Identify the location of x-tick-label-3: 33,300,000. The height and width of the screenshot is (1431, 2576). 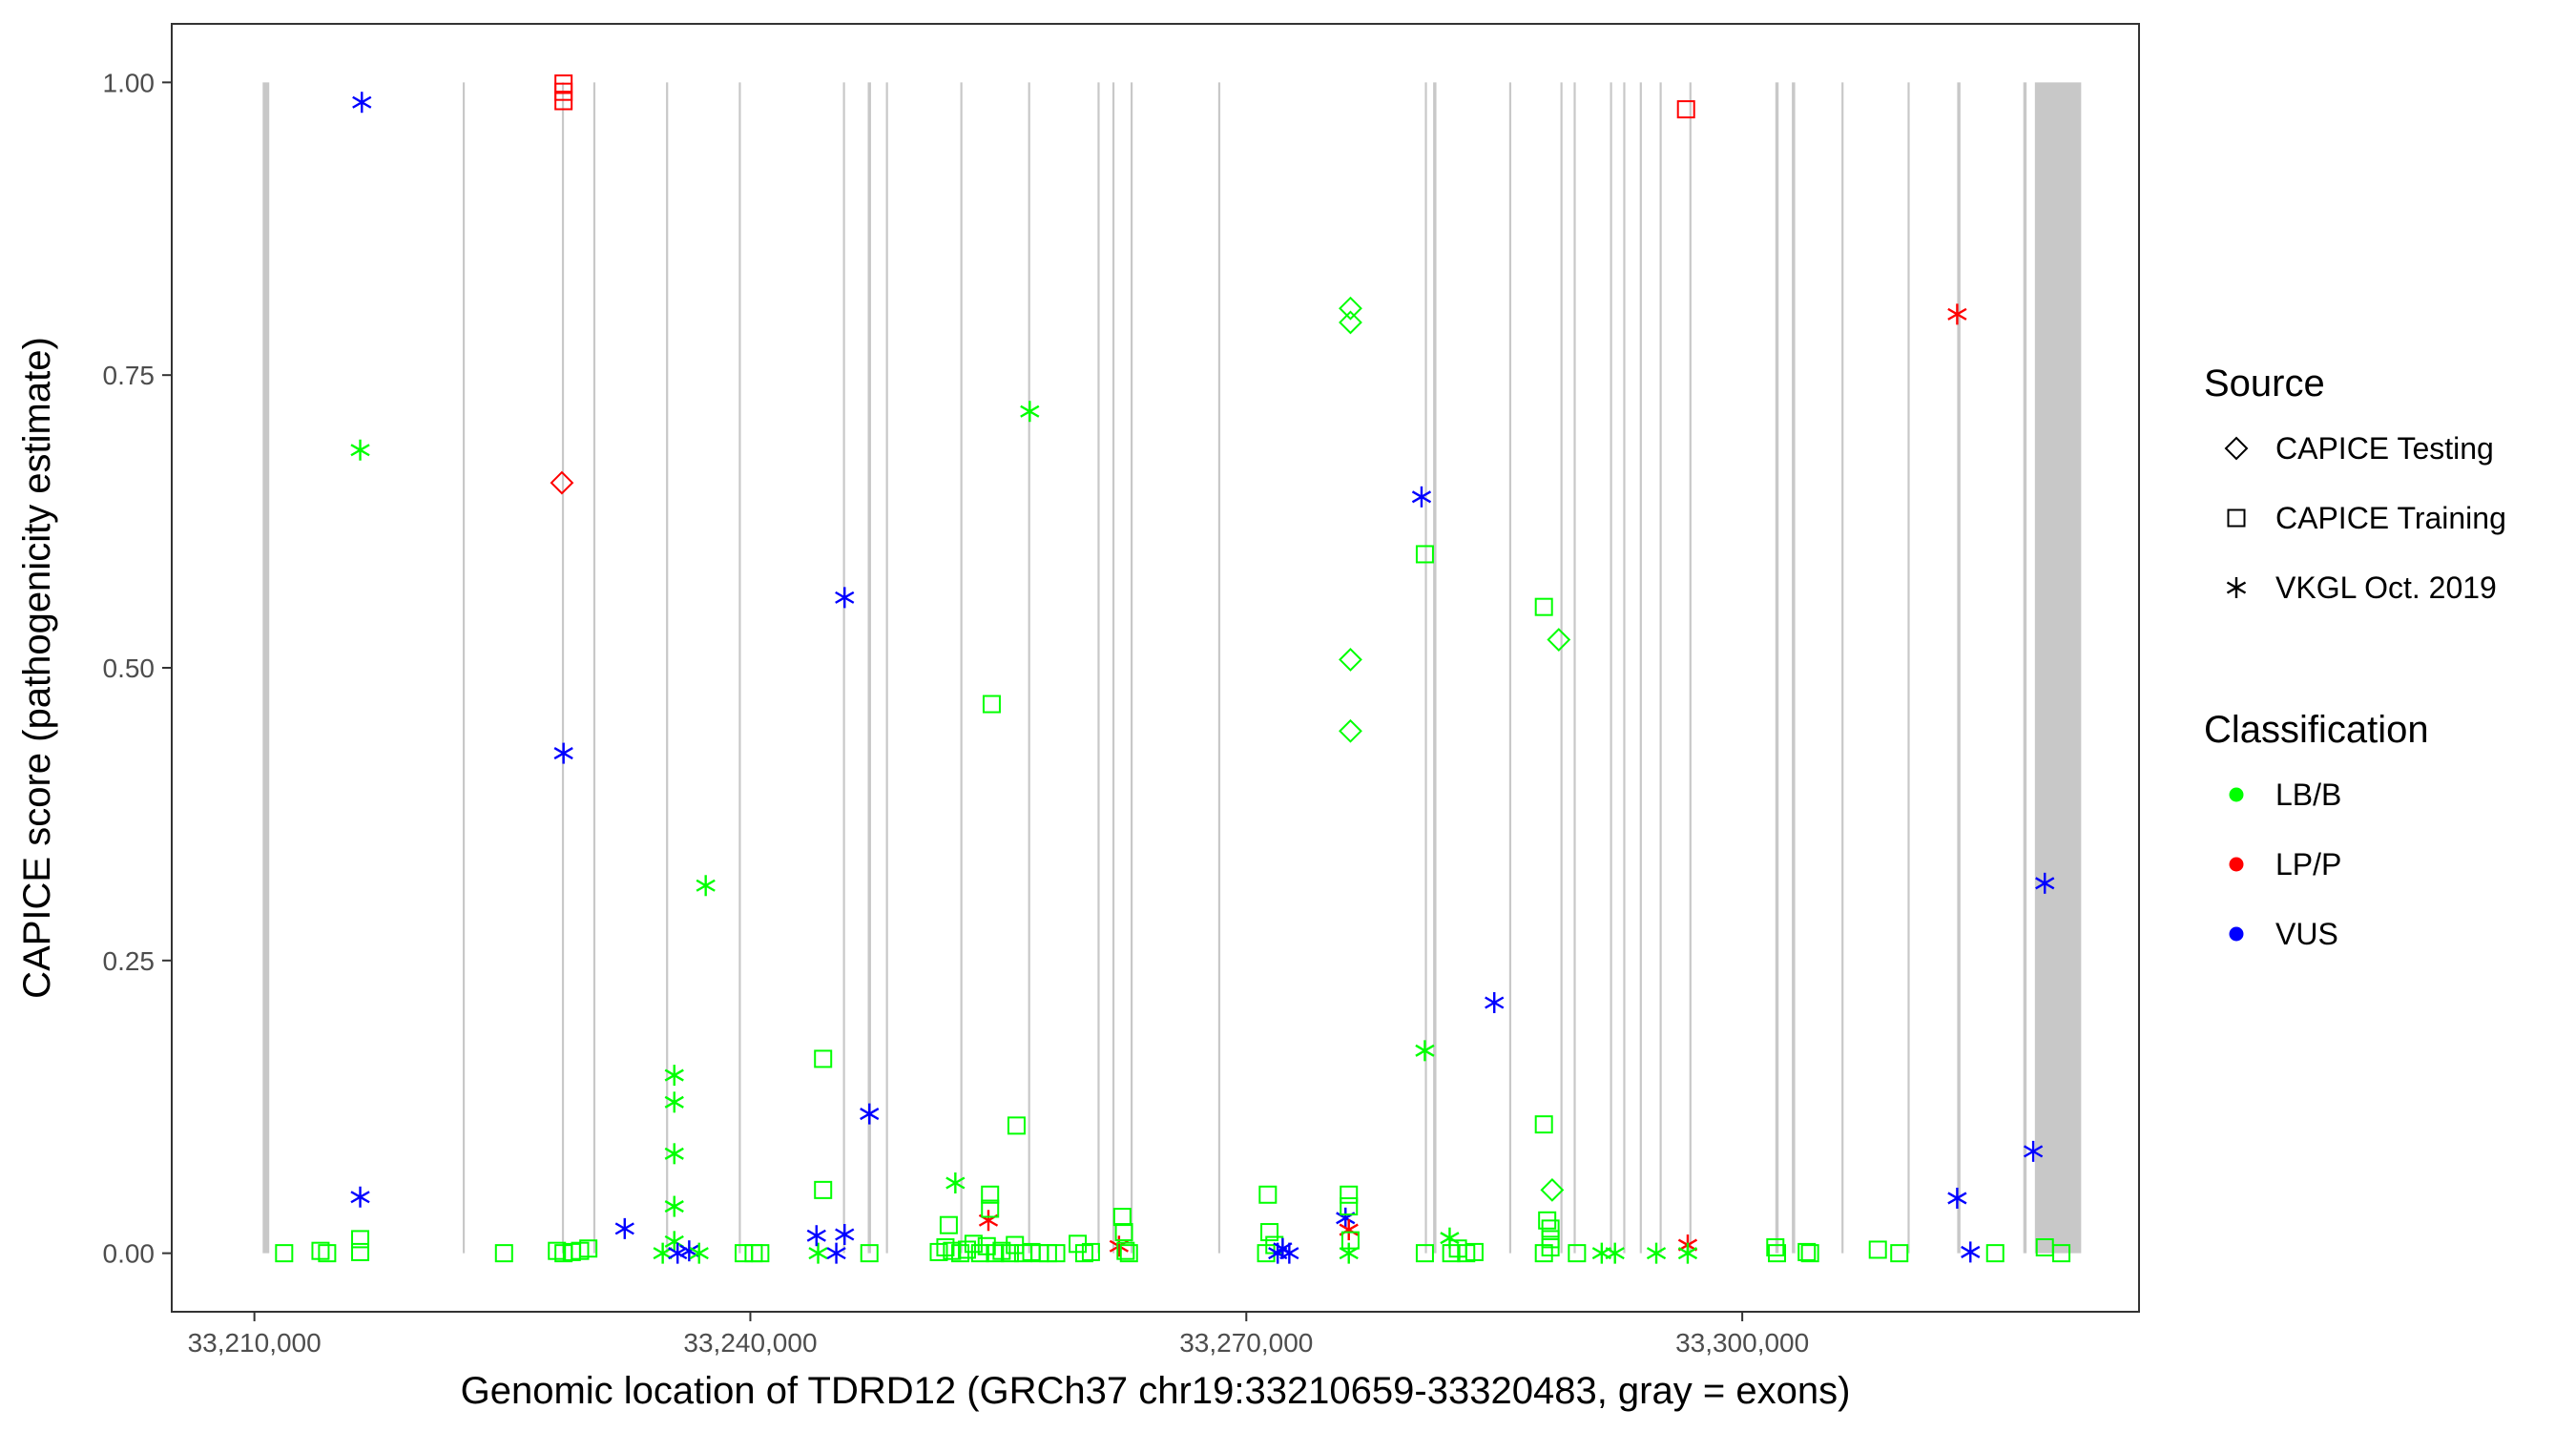
(1742, 1343).